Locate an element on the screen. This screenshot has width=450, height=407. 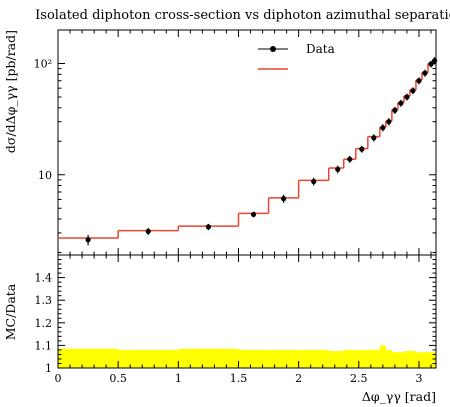
x-tick-label: 0.5 is located at coordinates (118, 378).